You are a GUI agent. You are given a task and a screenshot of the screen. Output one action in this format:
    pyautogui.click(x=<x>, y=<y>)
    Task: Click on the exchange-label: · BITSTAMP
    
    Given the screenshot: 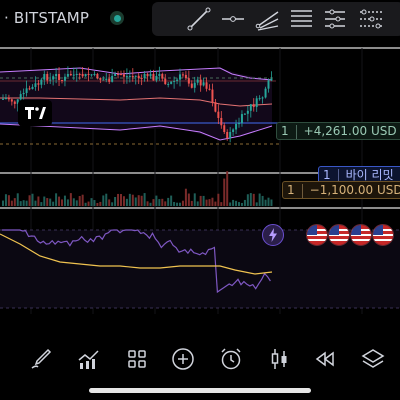 What is the action you would take?
    pyautogui.click(x=47, y=18)
    